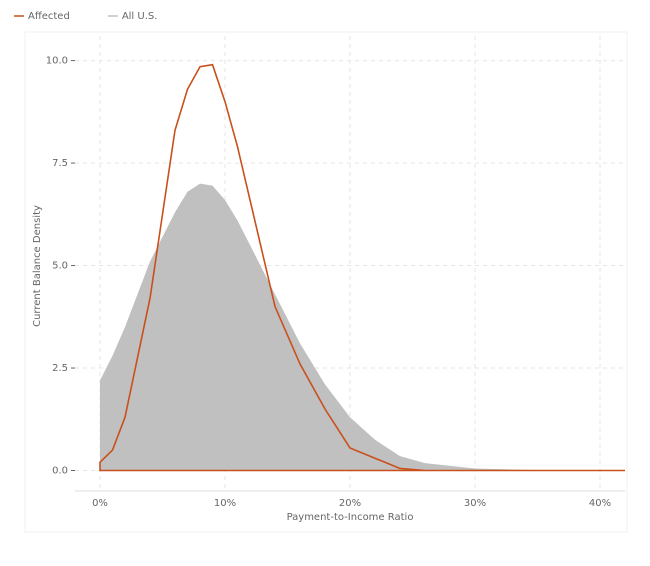 The height and width of the screenshot is (566, 650). What do you see at coordinates (350, 517) in the screenshot?
I see `x-axis-title: Payment-to-Income Ratio` at bounding box center [350, 517].